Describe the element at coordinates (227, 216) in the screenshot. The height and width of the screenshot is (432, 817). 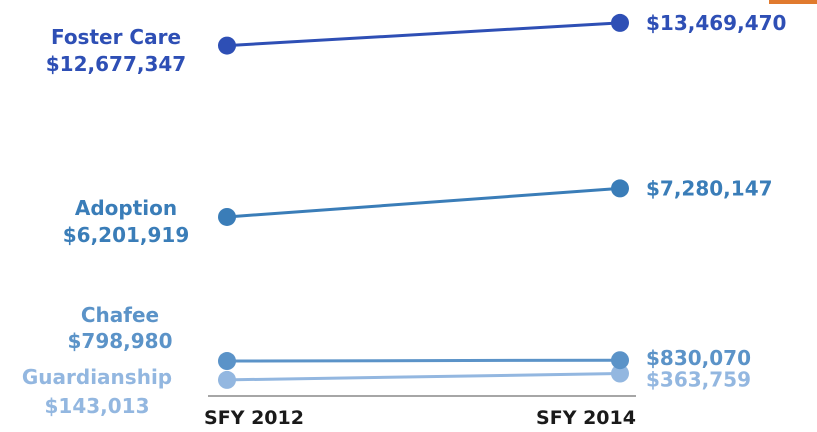
I see `data-point-adoption-sfy-2012` at that location.